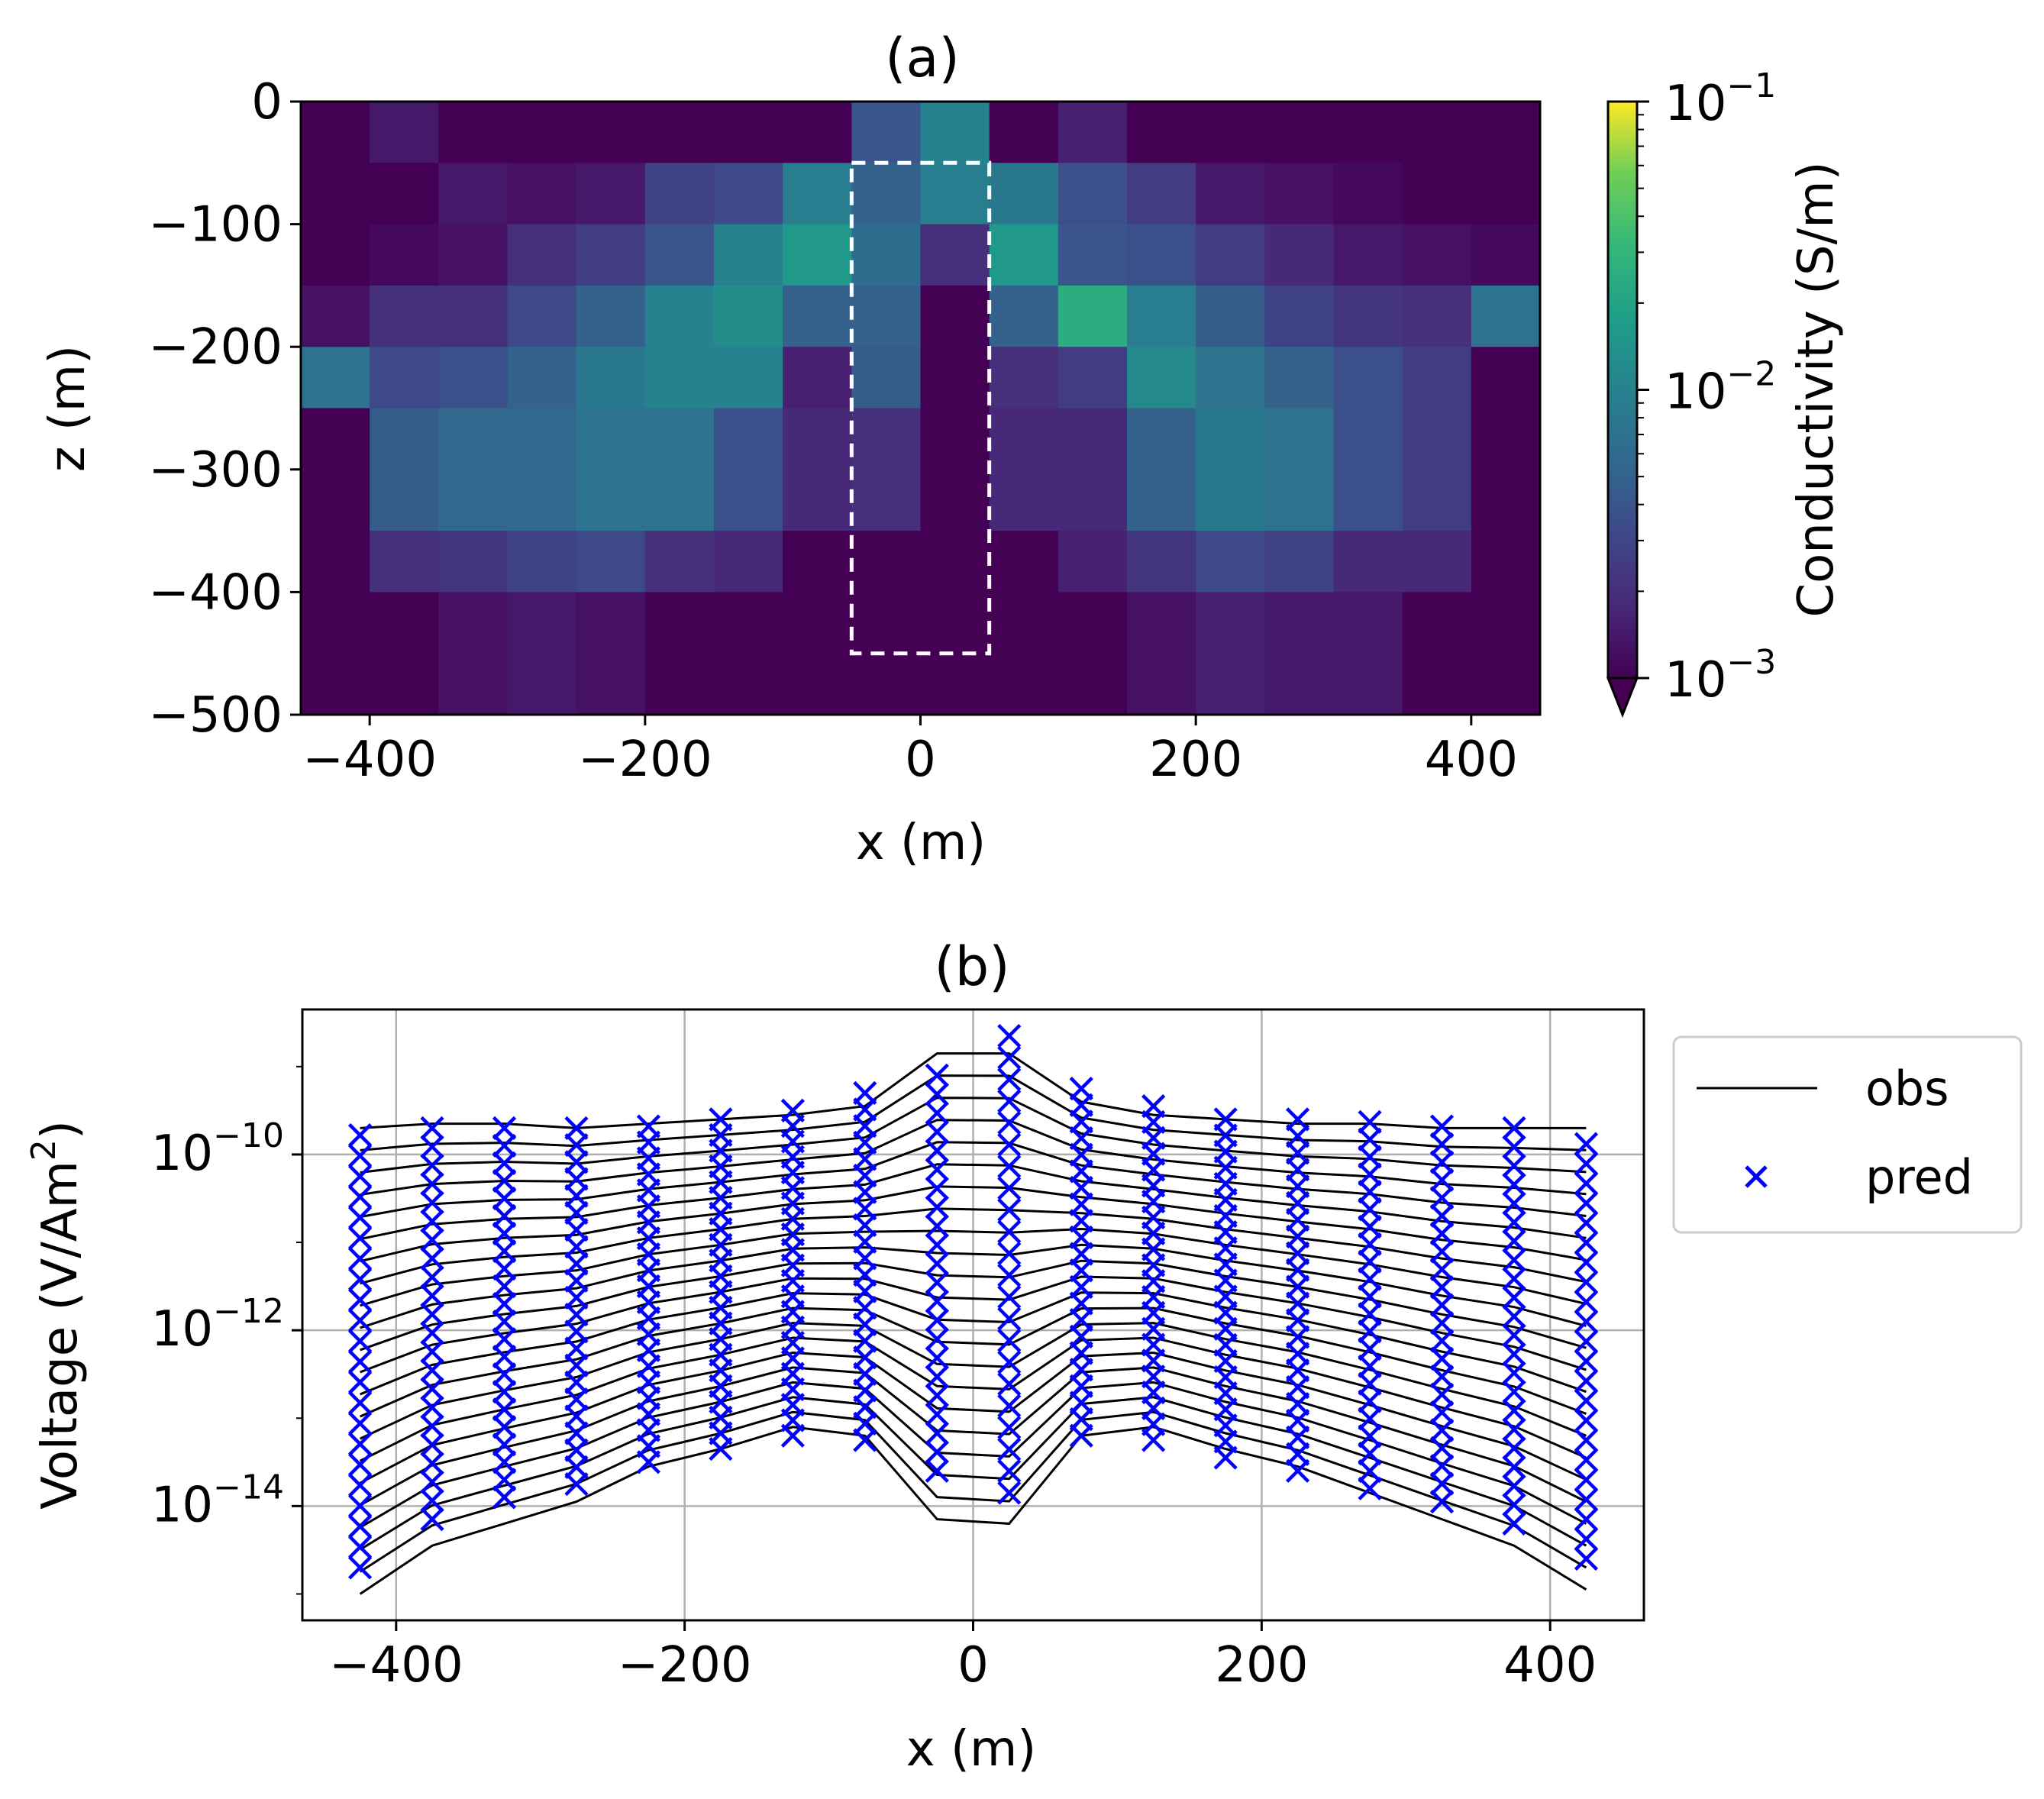 The image size is (2044, 1799). I want to click on colorbar-tick-exponent: −1, so click(1751, 86).